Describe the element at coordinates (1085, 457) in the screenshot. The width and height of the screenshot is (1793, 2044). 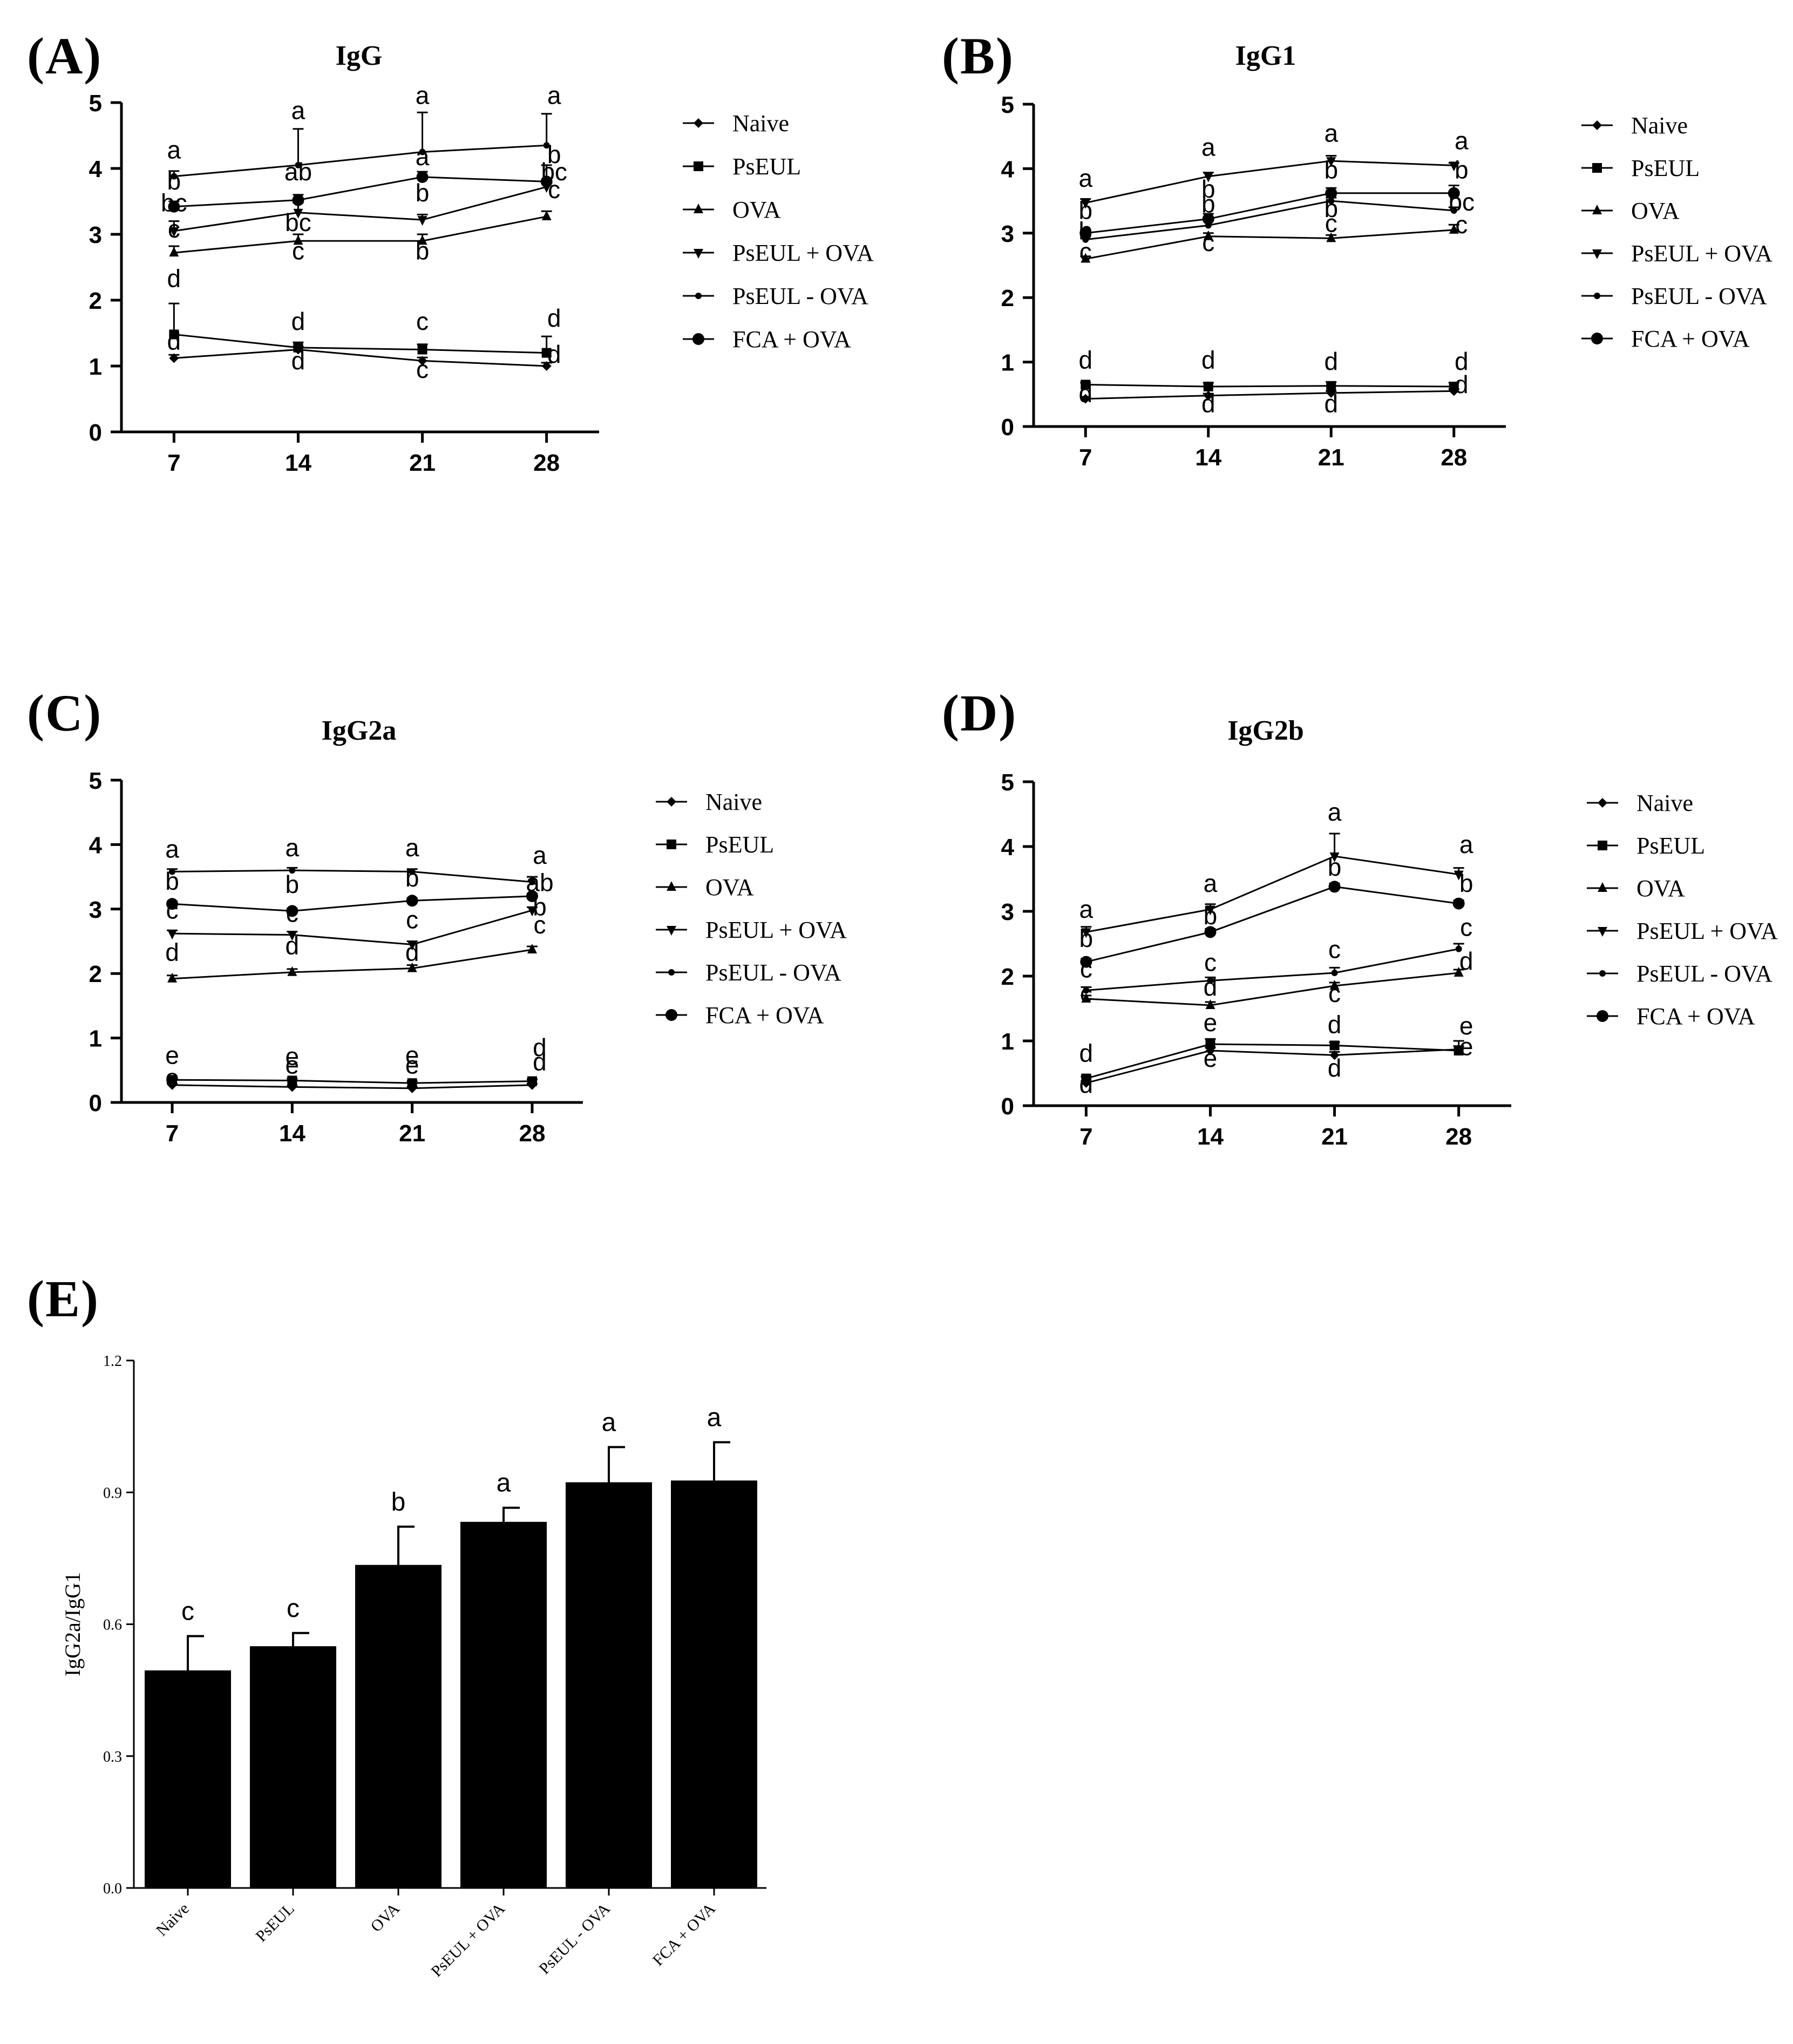
I see `panel-b-x-tick-label: 7` at that location.